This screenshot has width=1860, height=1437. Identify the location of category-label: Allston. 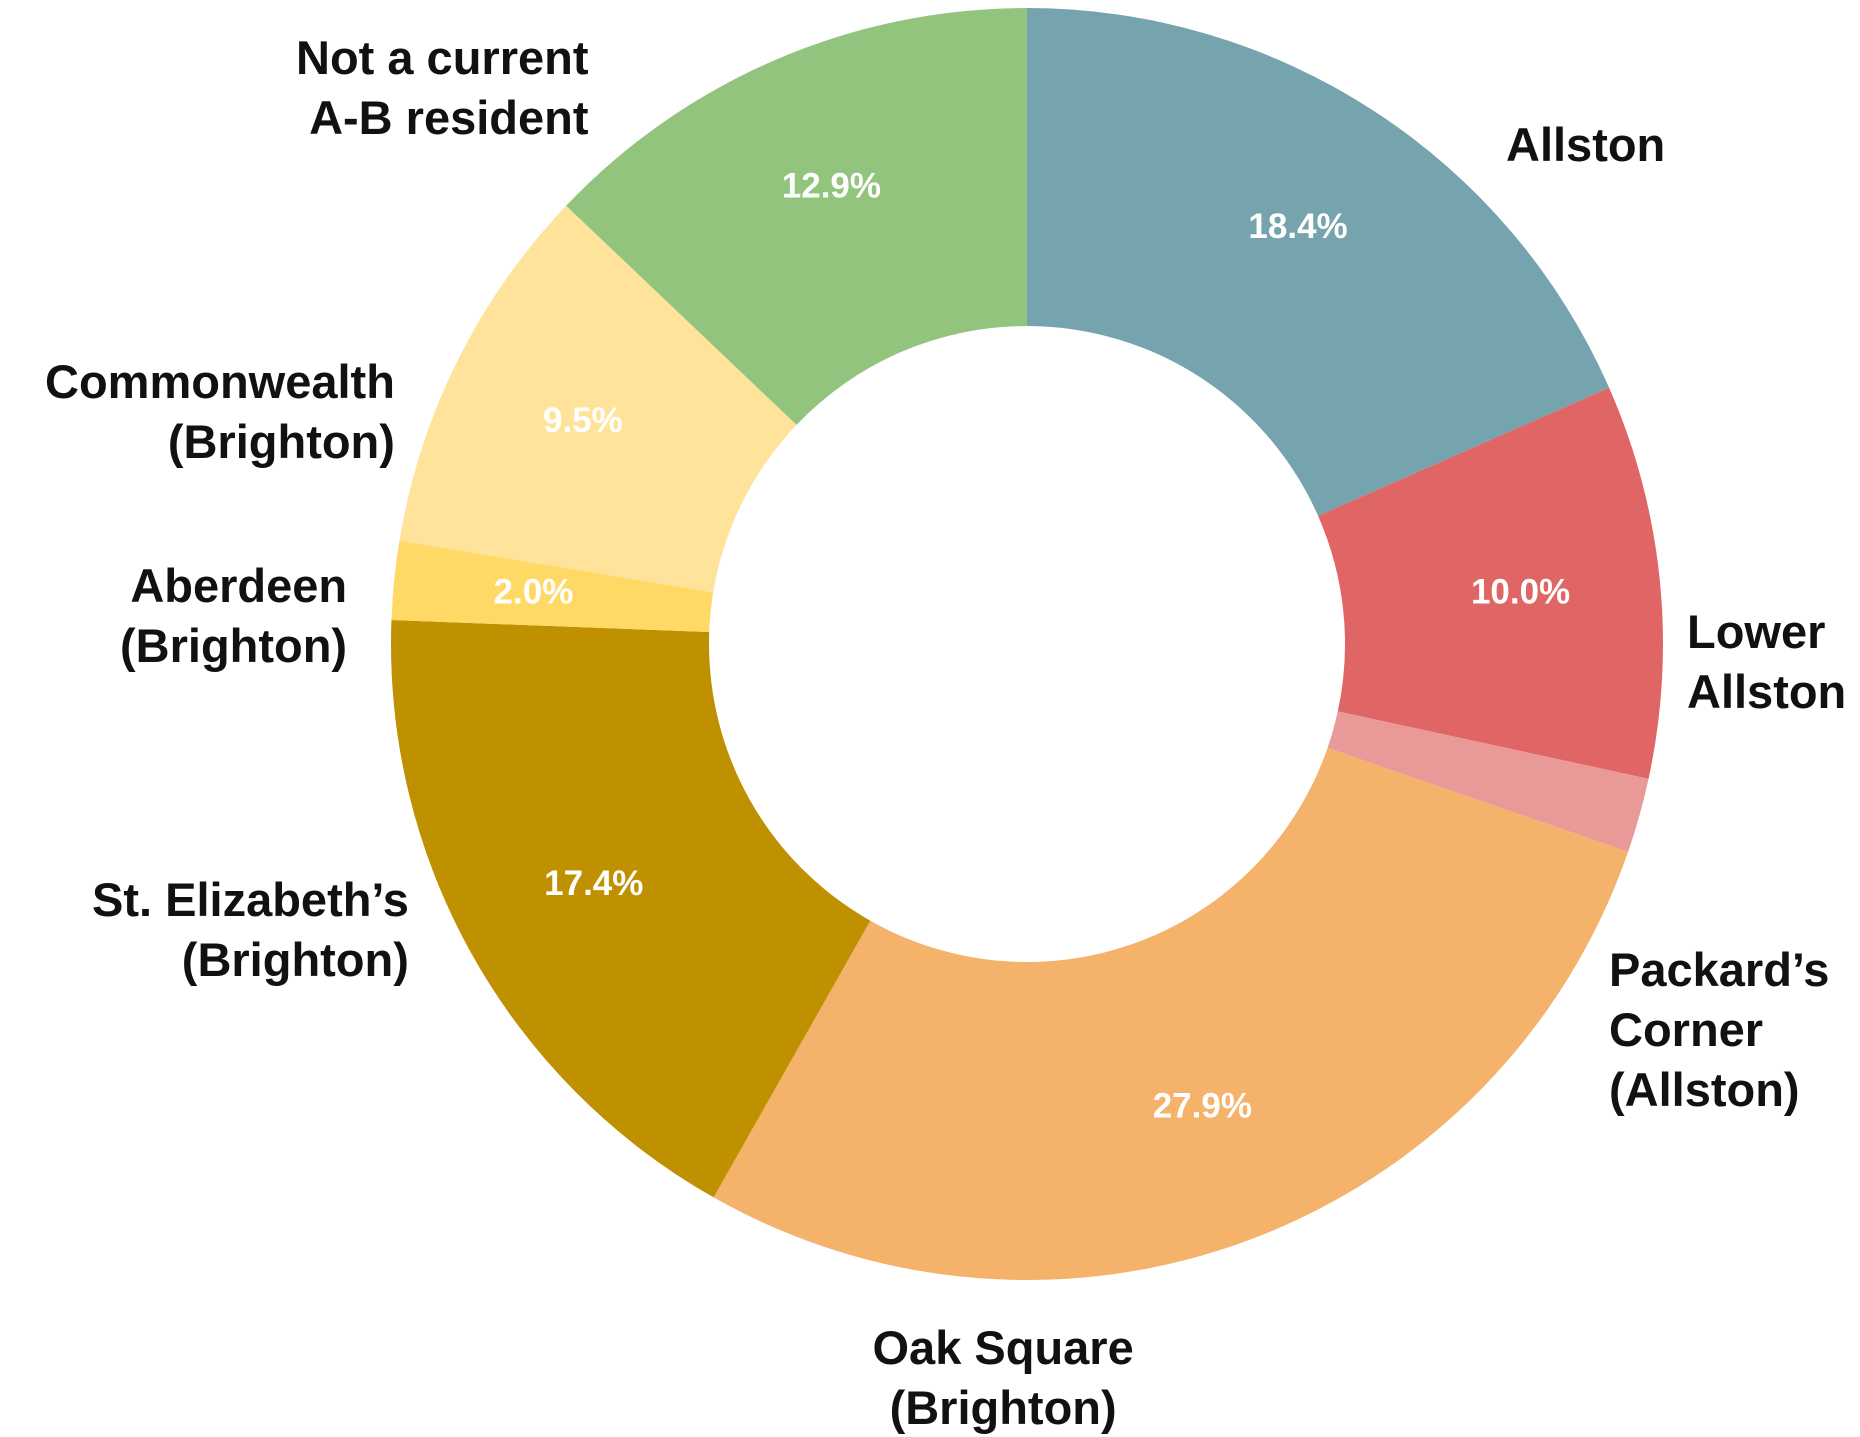
(1586, 144).